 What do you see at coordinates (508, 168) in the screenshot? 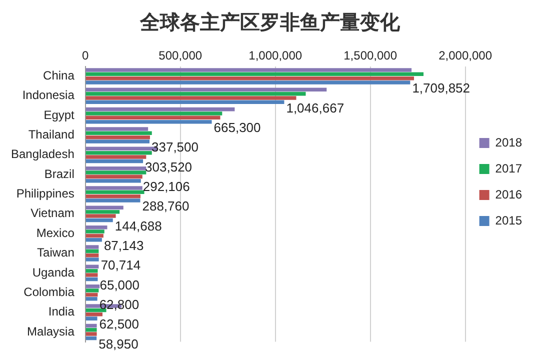
I see `legend-label: 2017` at bounding box center [508, 168].